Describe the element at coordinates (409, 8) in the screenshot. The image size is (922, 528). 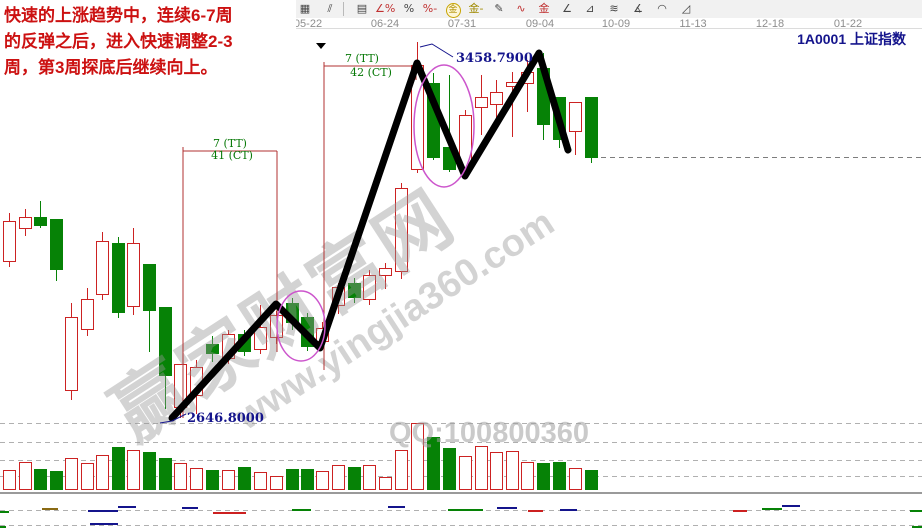
I see `percent-tool-icon: %` at that location.